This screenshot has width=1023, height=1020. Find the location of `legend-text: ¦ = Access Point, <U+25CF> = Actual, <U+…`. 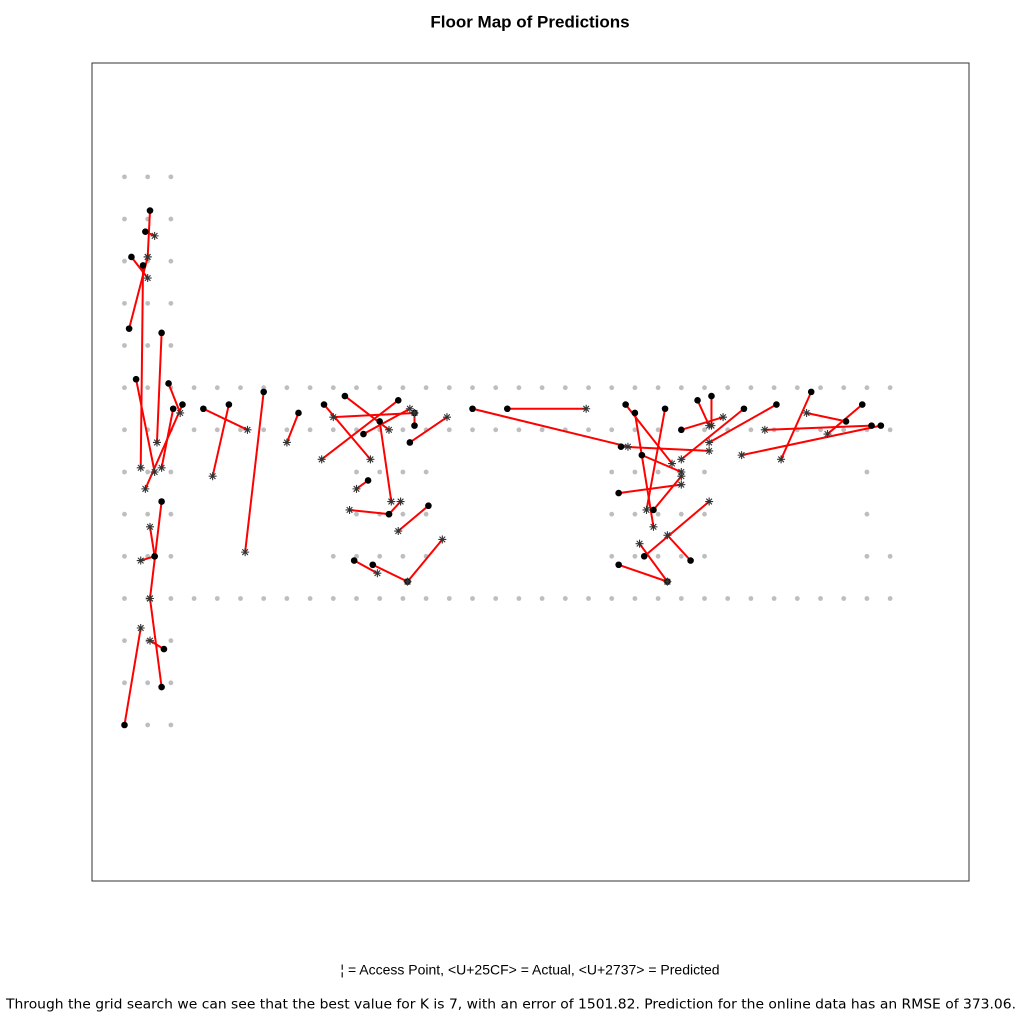

legend-text: ¦ = Access Point, <U+25CF> = Actual, <U+… is located at coordinates (529, 970).